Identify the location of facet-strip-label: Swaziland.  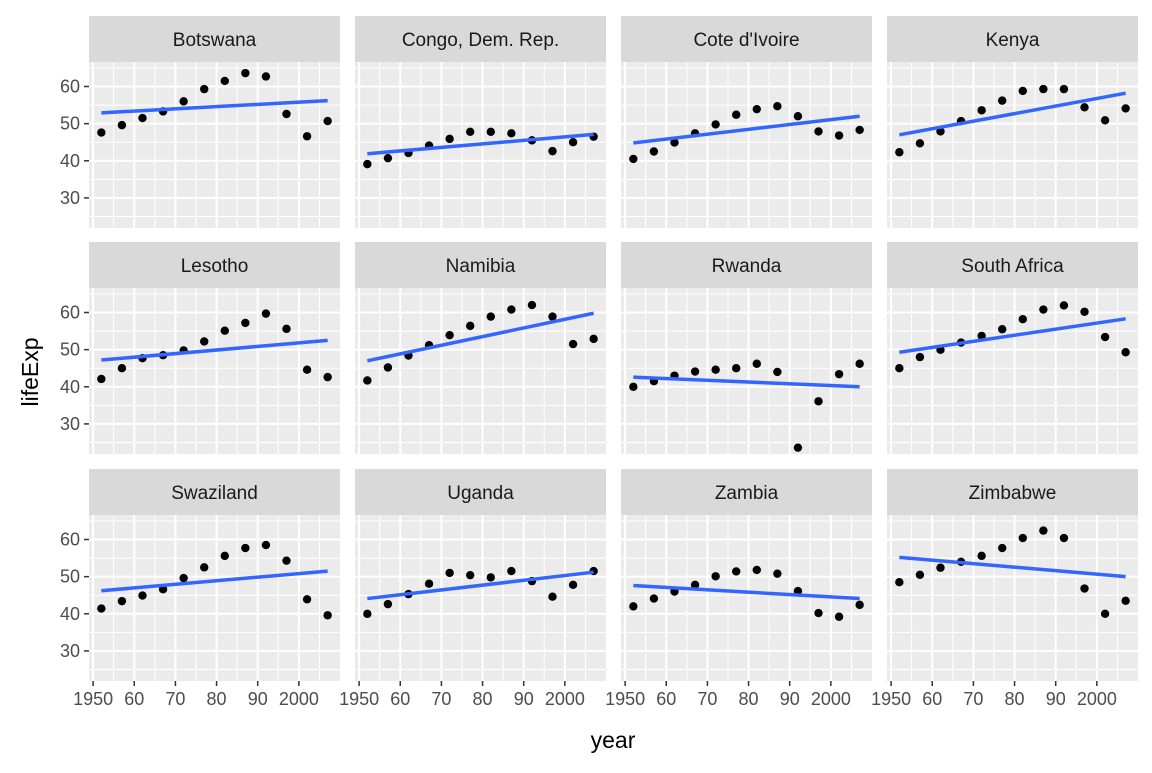
(214, 493).